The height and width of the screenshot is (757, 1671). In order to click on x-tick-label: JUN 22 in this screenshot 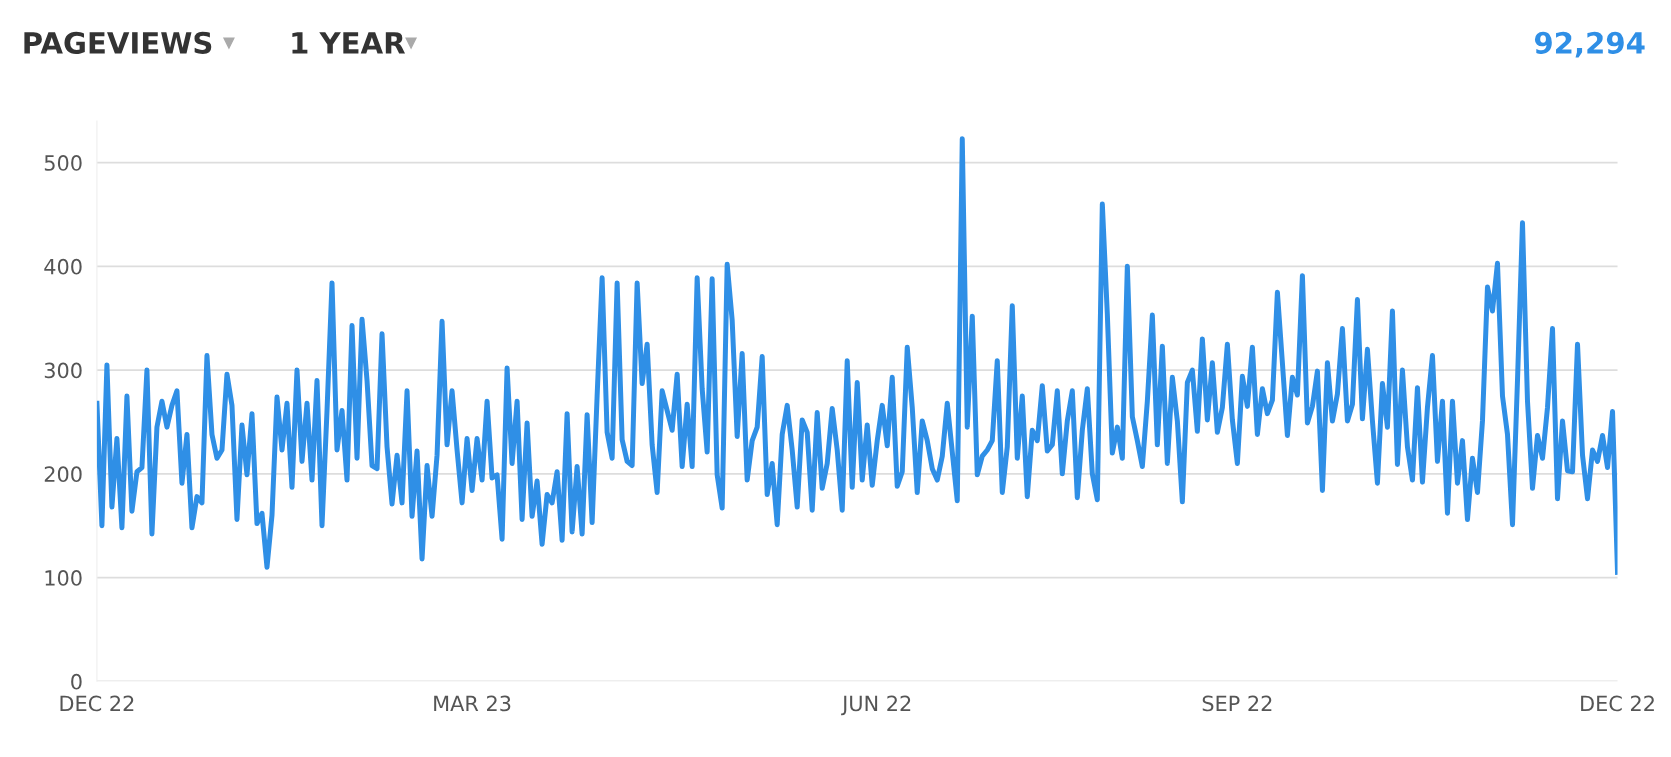, I will do `click(876, 705)`.